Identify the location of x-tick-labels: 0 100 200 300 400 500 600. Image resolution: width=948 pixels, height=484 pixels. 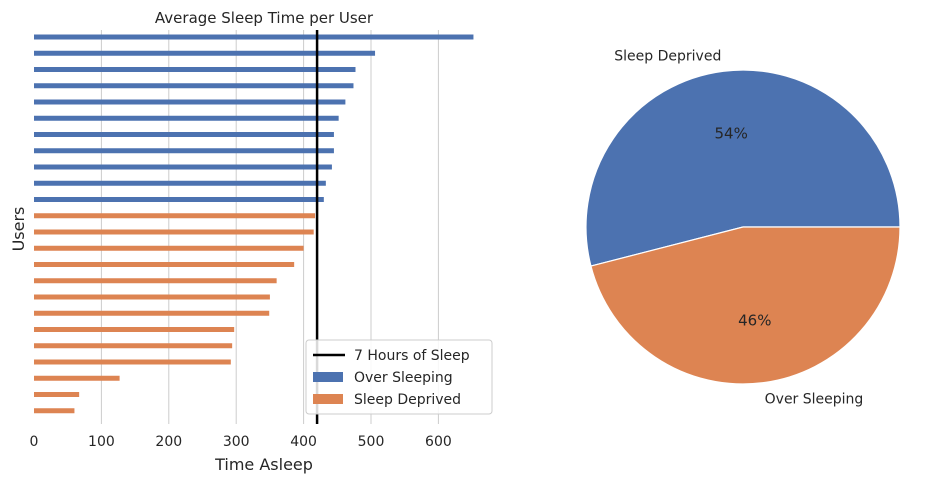
(241, 442).